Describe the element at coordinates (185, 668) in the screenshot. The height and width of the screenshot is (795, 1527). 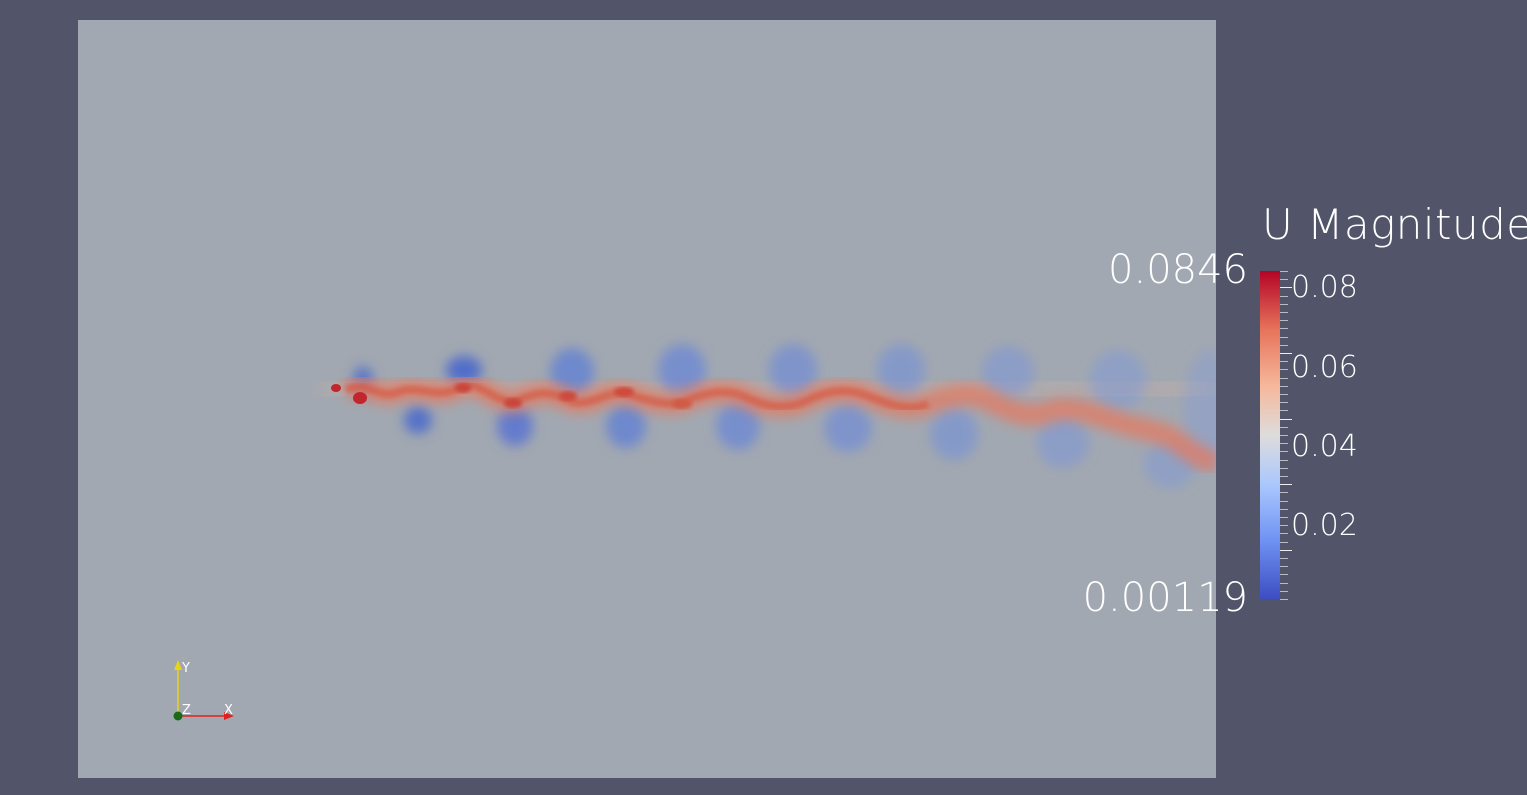
I see `y-axis-label: Y` at that location.